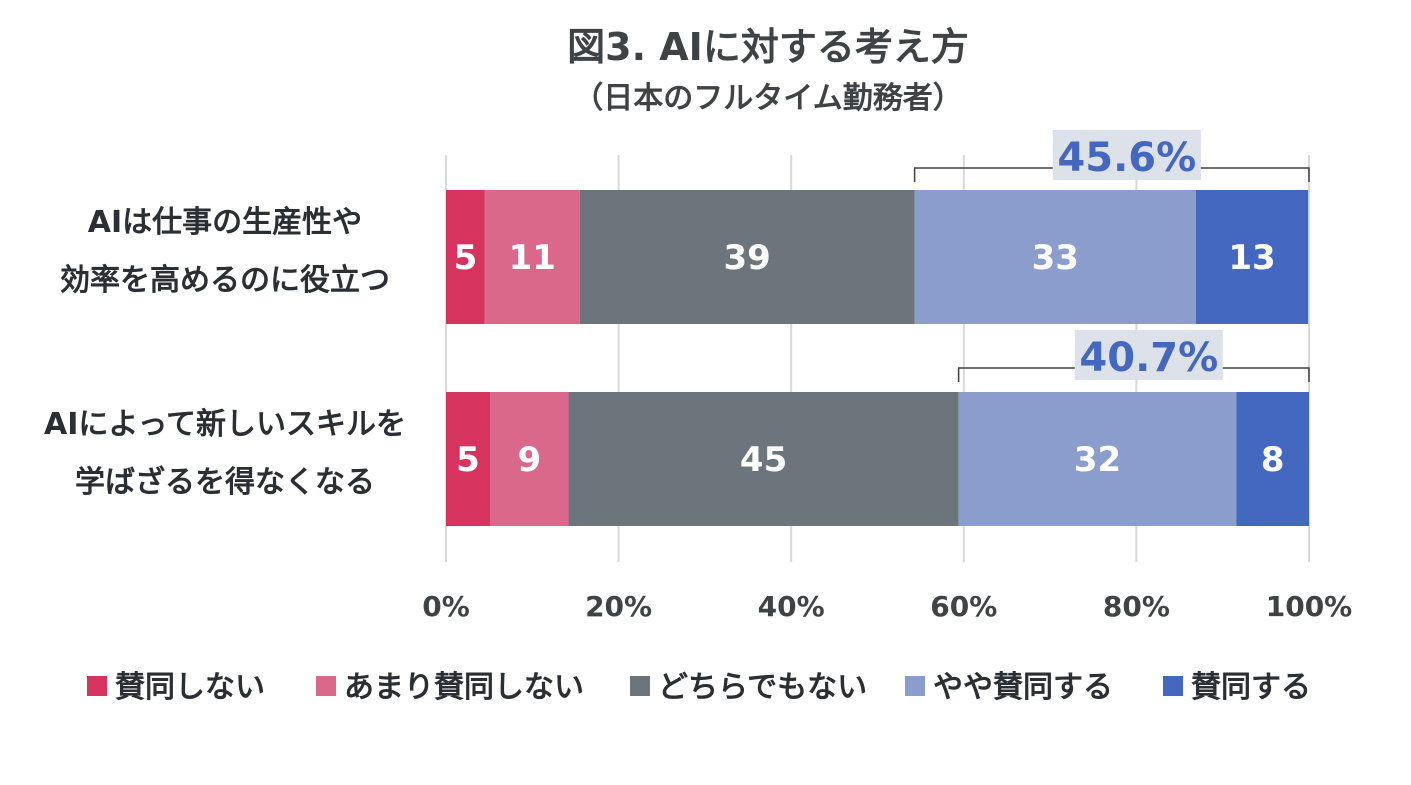 The image size is (1411, 785). I want to click on x-tick-label: 80%, so click(1136, 606).